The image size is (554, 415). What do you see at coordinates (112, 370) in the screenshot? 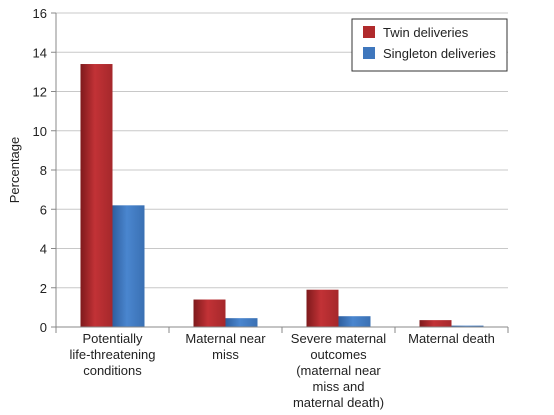
I see `x-category-label-line: conditions` at bounding box center [112, 370].